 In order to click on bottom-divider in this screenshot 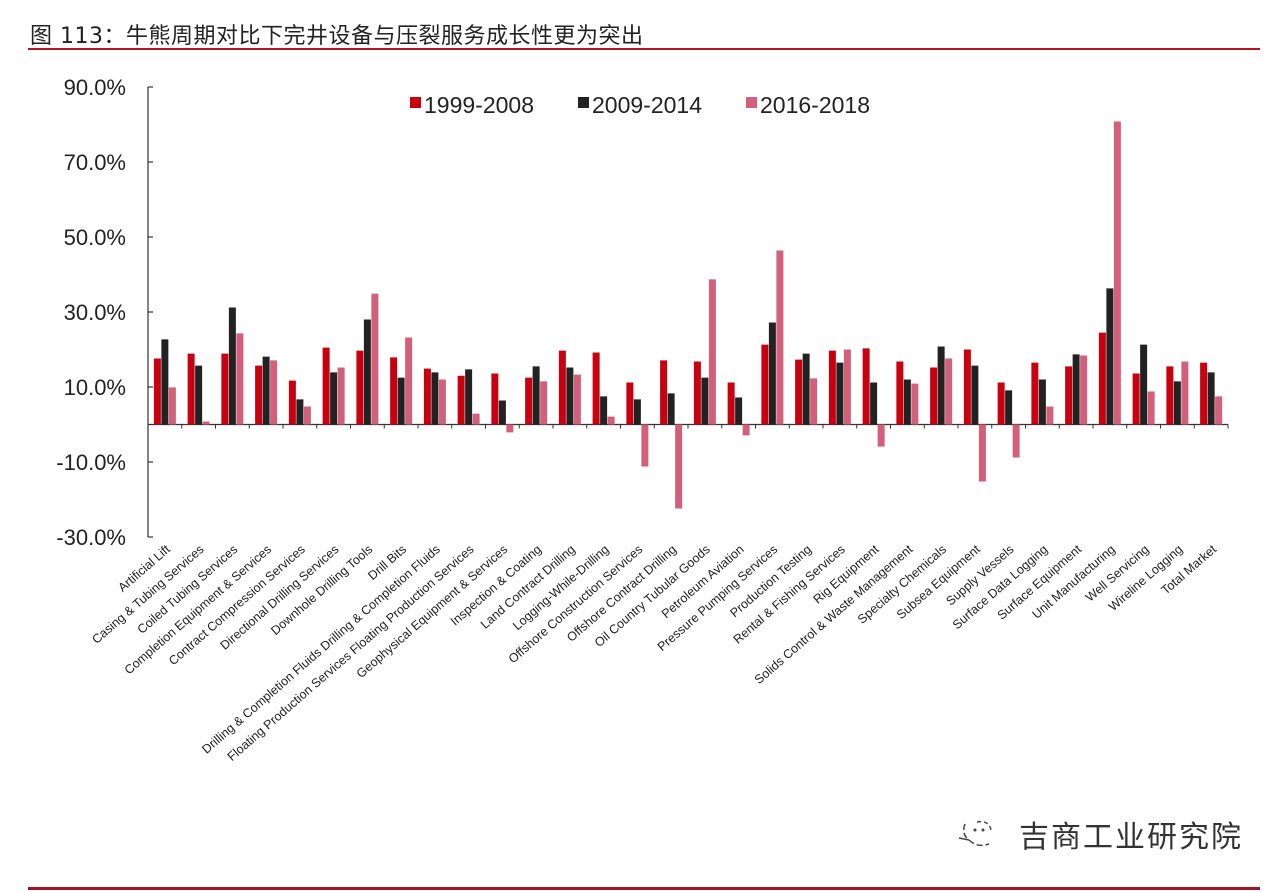, I will do `click(644, 888)`.